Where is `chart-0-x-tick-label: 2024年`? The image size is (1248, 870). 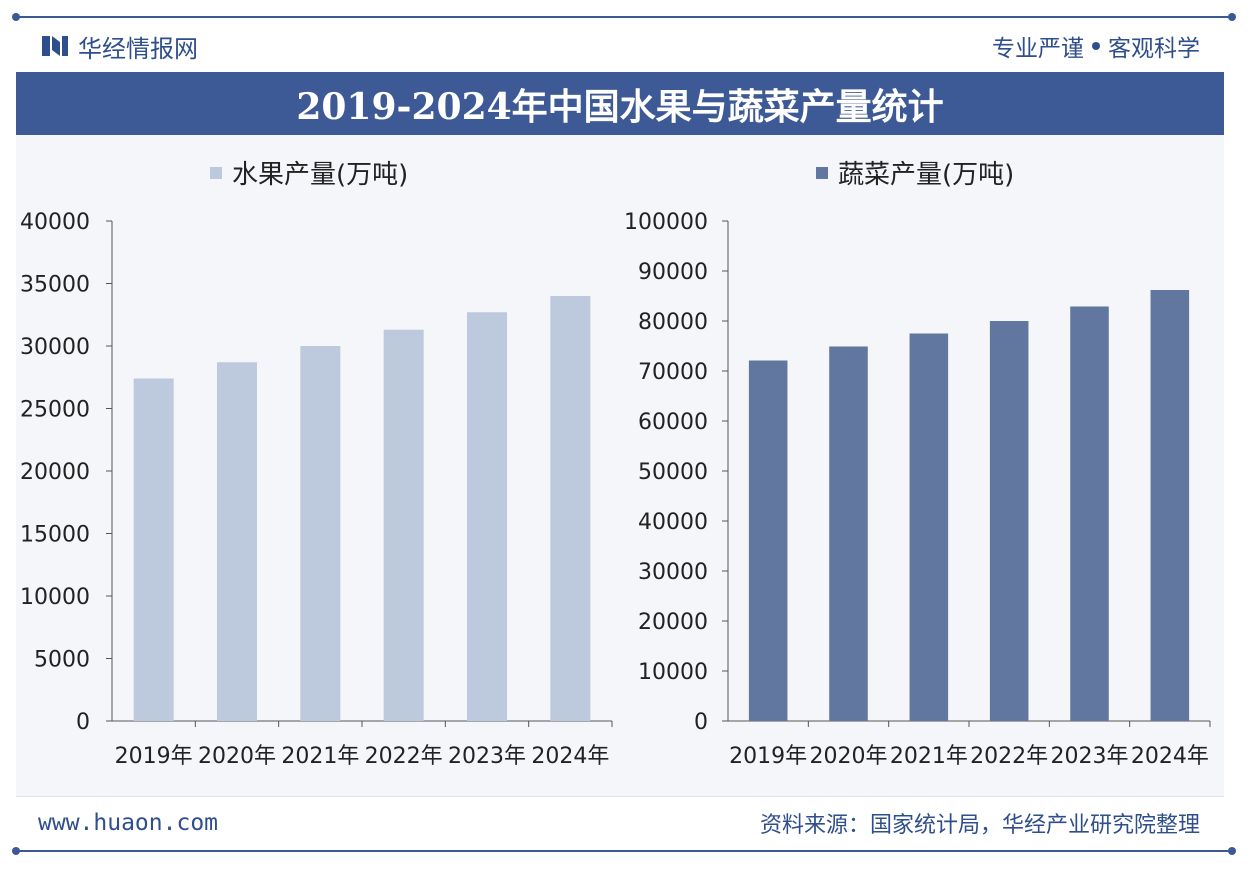 chart-0-x-tick-label: 2024年 is located at coordinates (570, 756).